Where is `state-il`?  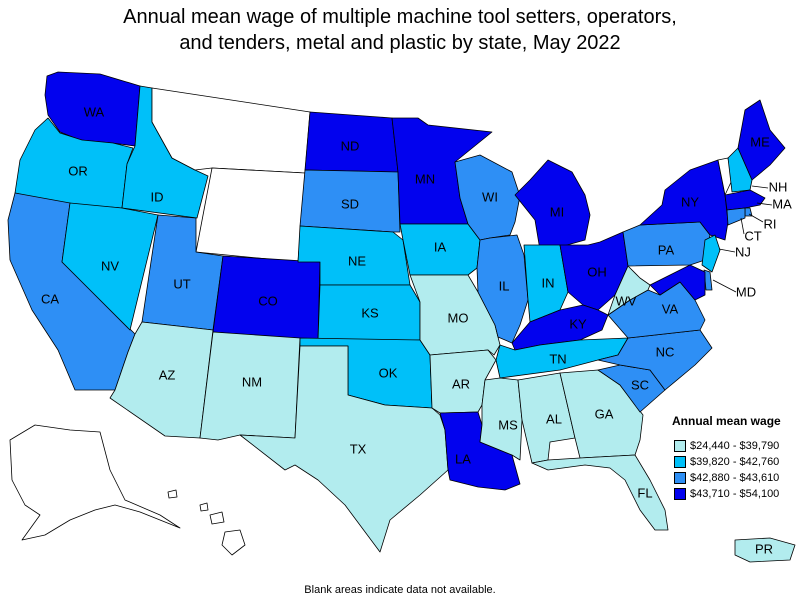
state-il is located at coordinates (502, 289).